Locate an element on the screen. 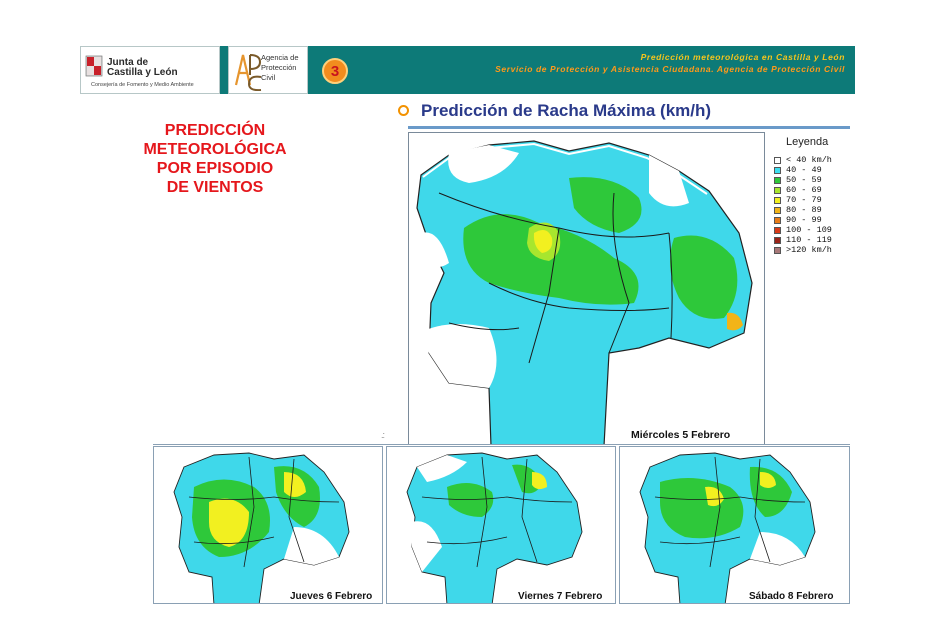  legend-item: 60 - 69 is located at coordinates (811, 190).